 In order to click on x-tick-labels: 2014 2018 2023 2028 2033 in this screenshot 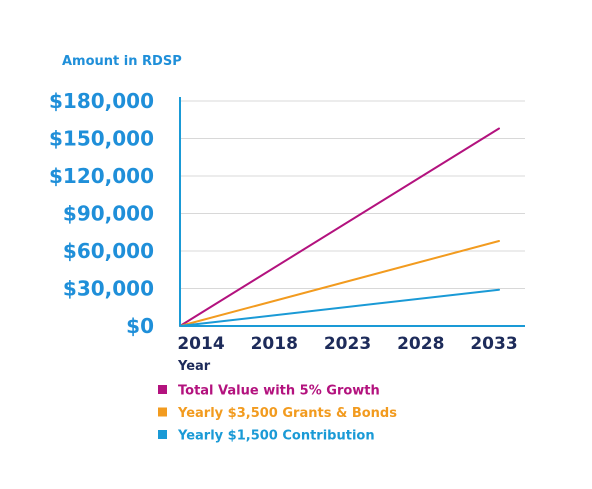, I will do `click(347, 344)`.